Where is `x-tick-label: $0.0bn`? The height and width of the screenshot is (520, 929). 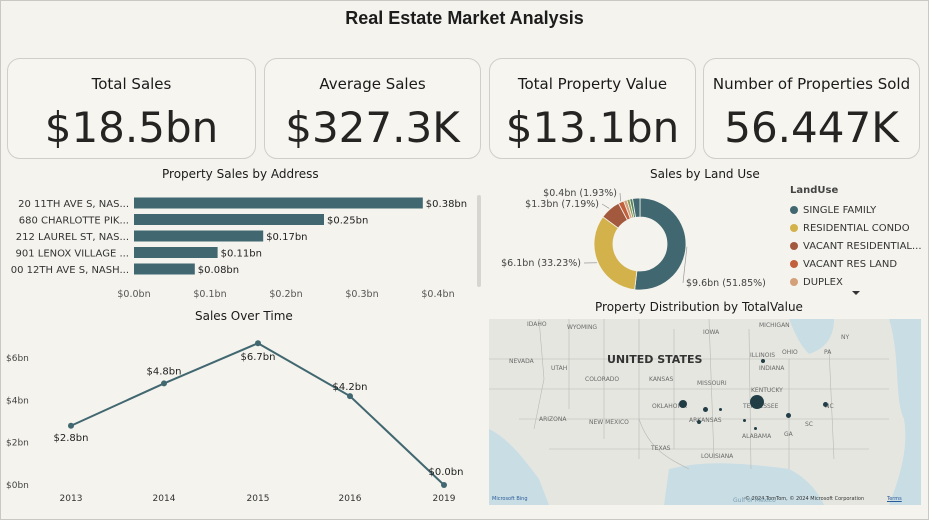 x-tick-label: $0.0bn is located at coordinates (133, 294).